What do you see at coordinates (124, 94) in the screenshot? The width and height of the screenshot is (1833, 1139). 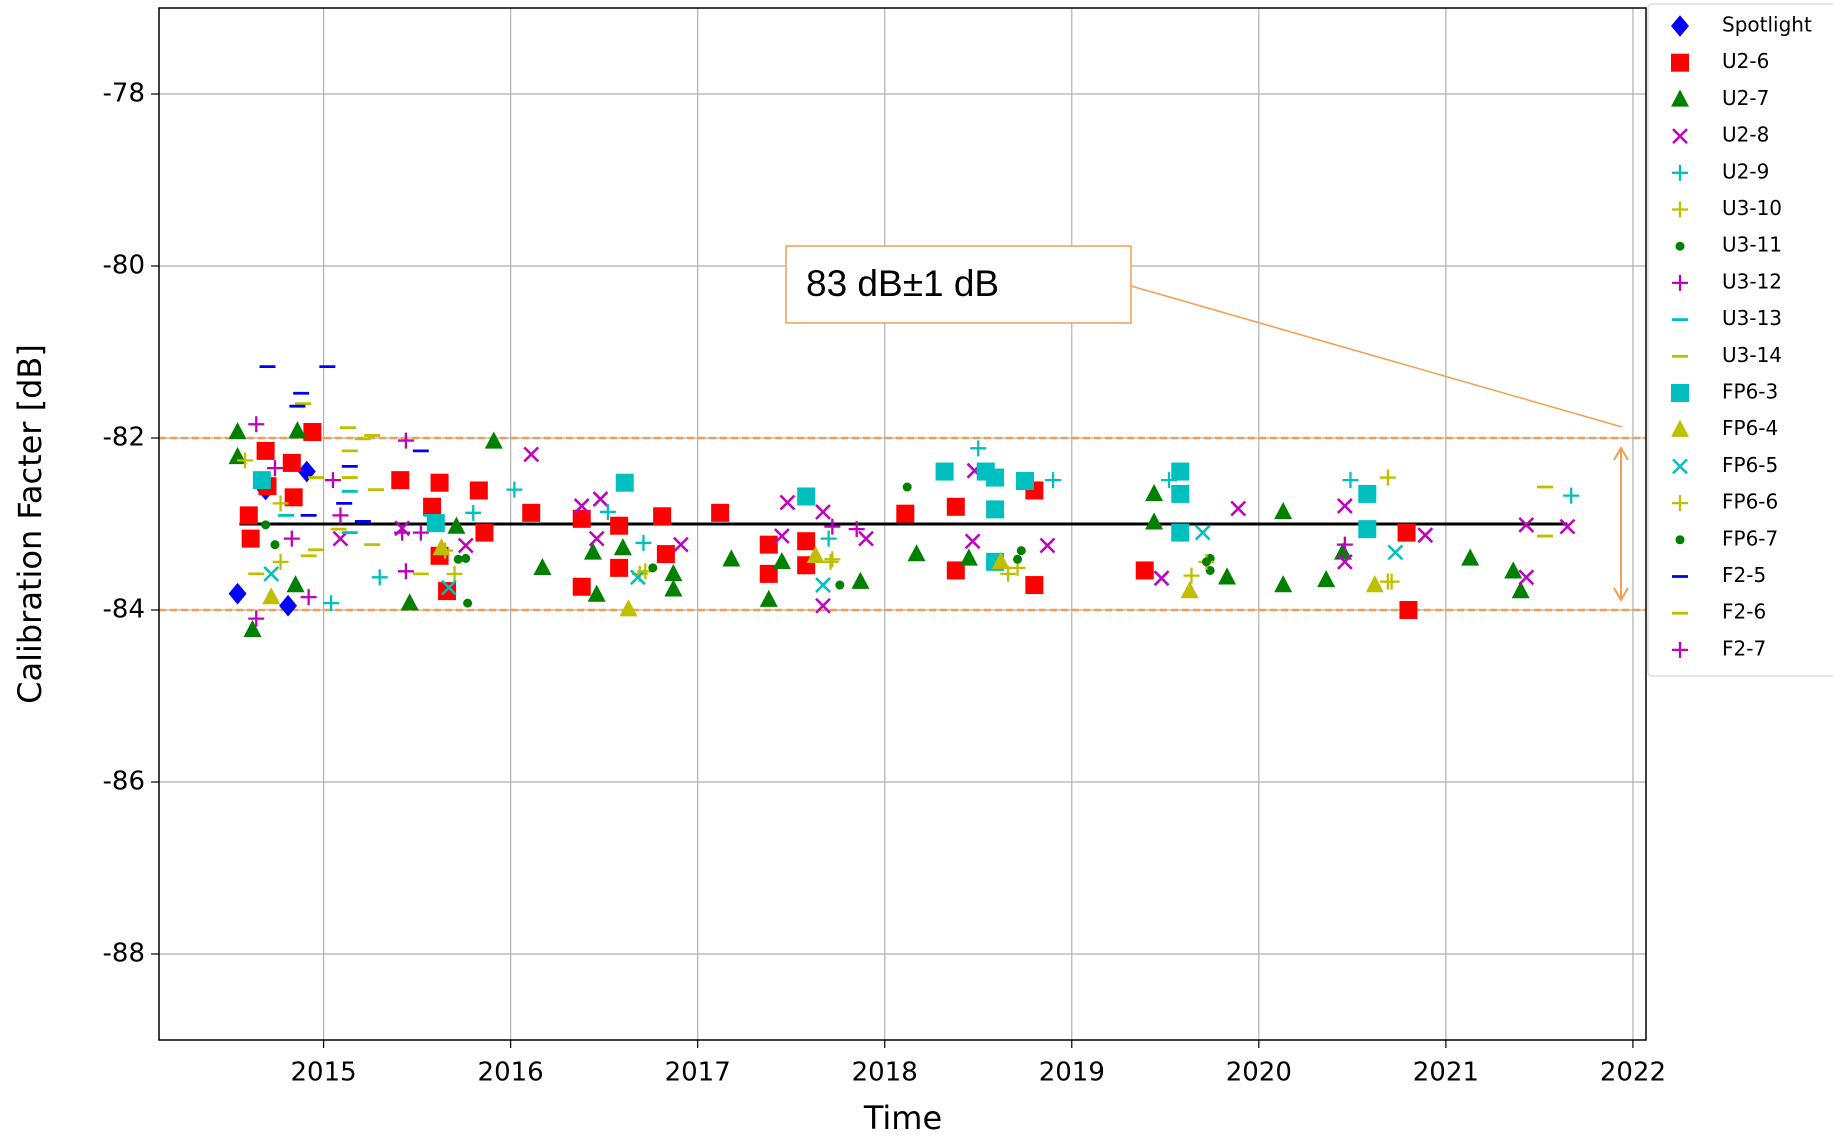 I see `y-tick-label: -78` at bounding box center [124, 94].